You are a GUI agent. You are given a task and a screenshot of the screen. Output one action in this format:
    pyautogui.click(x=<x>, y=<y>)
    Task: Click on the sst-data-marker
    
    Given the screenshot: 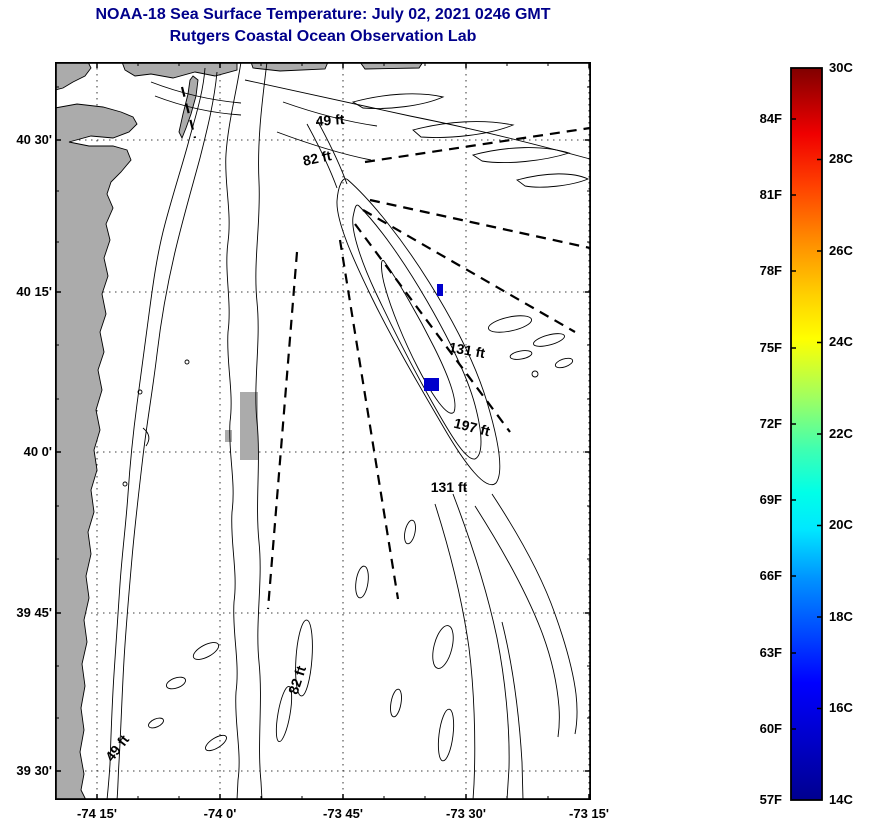 What is the action you would take?
    pyautogui.click(x=431, y=384)
    